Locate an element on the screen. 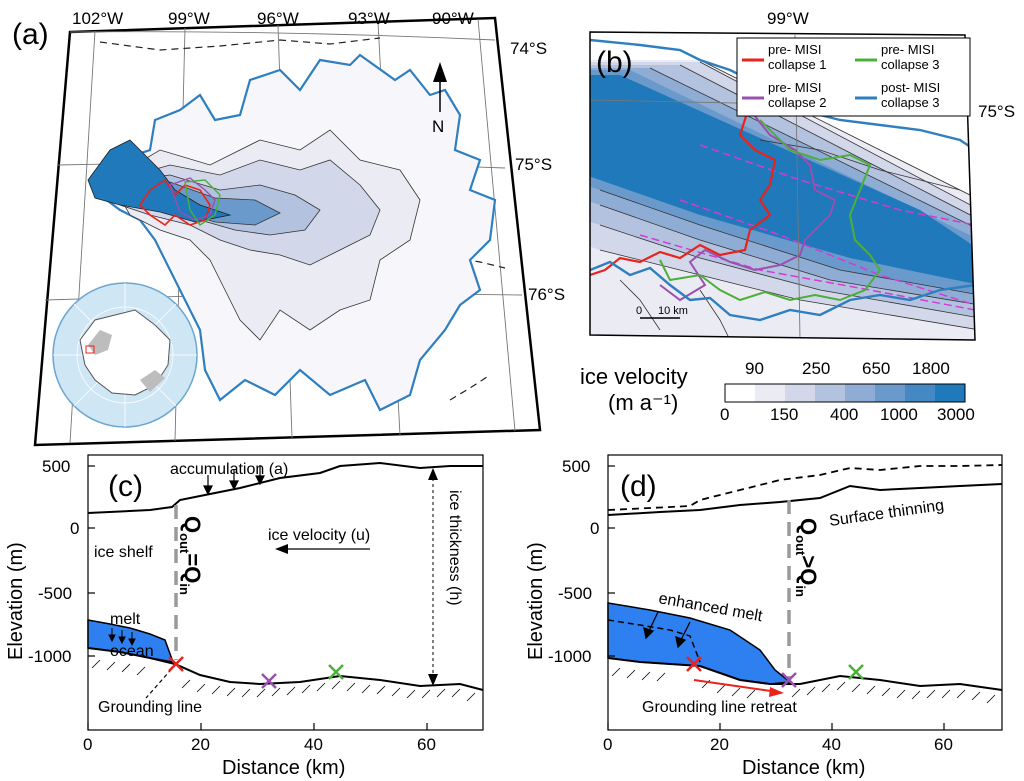  panel-b-gl-green is located at coordinates (770, 210).